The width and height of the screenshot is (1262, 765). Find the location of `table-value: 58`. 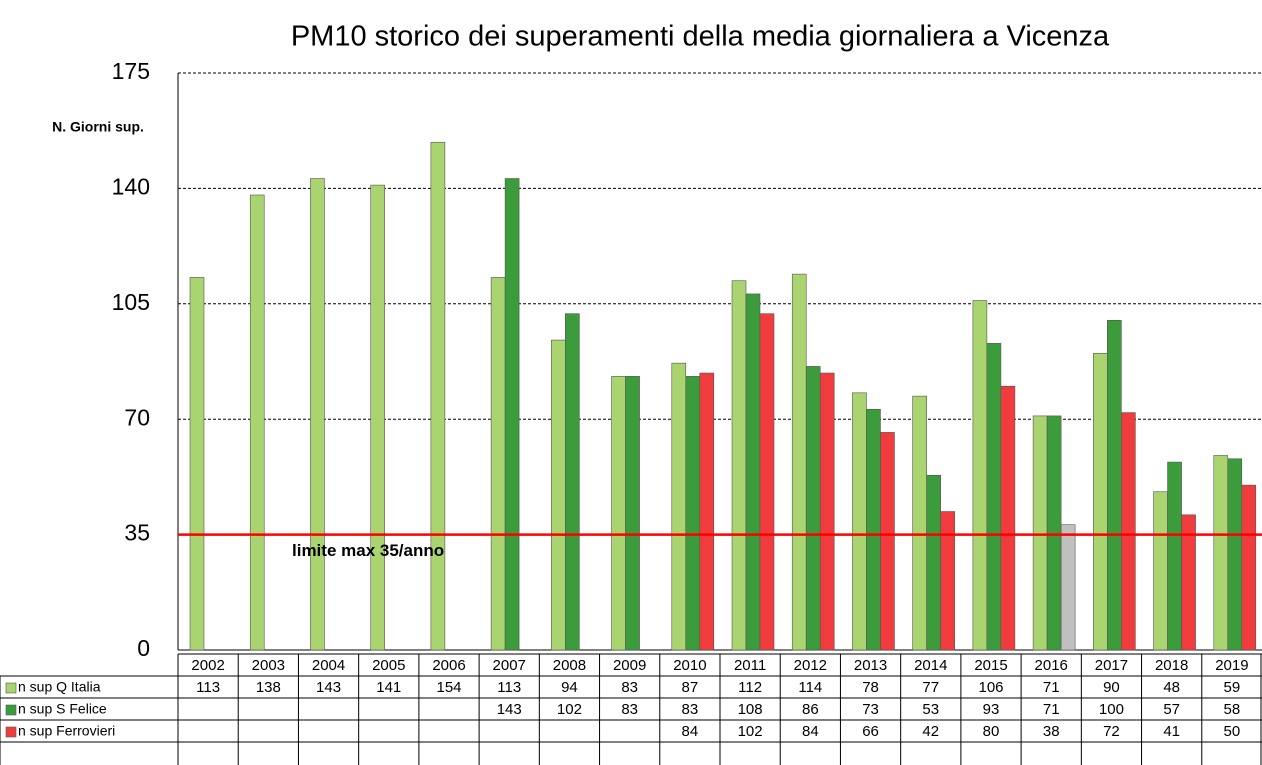

table-value: 58 is located at coordinates (1232, 709).